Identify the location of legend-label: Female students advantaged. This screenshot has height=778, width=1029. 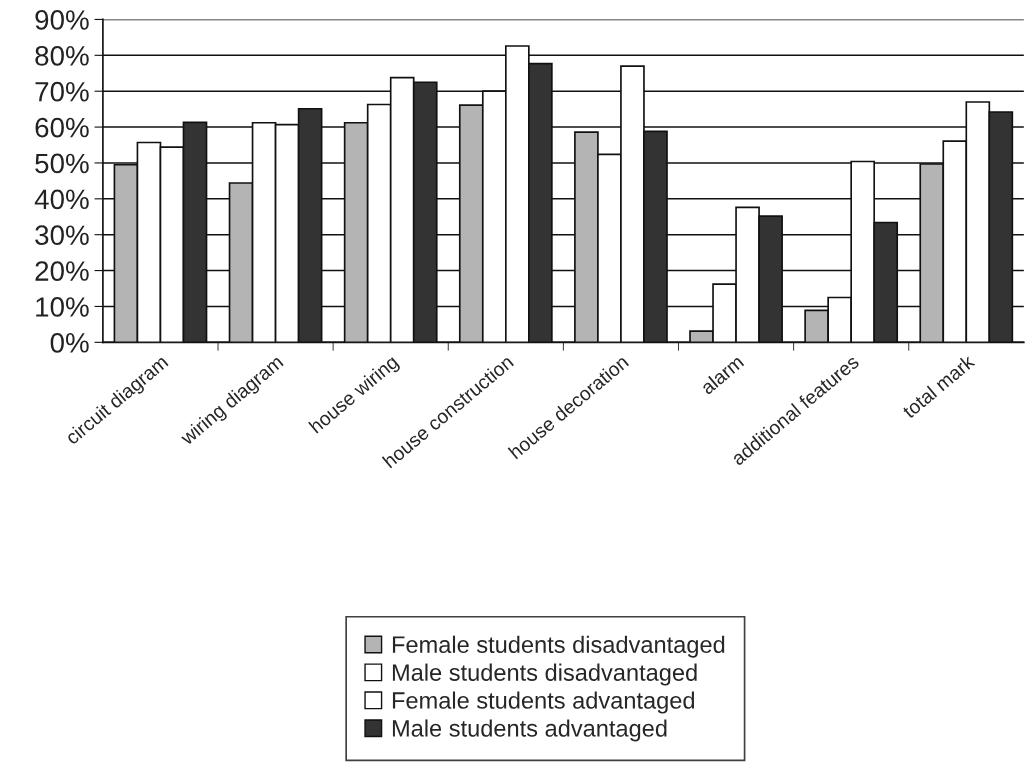
(543, 702).